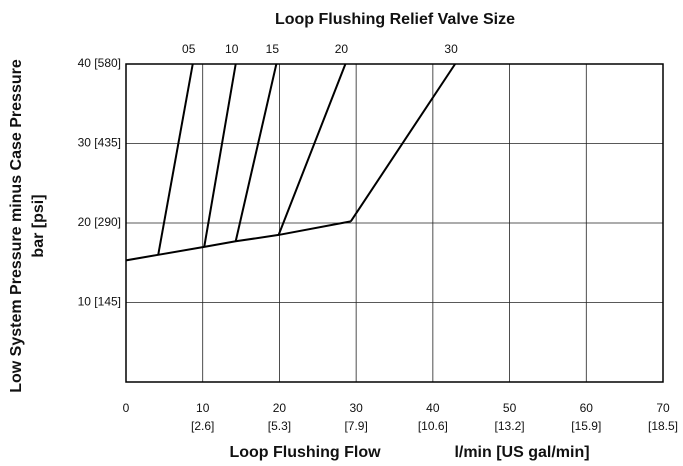  What do you see at coordinates (355, 426) in the screenshot?
I see `x-tick-sublabel: [7.9]` at bounding box center [355, 426].